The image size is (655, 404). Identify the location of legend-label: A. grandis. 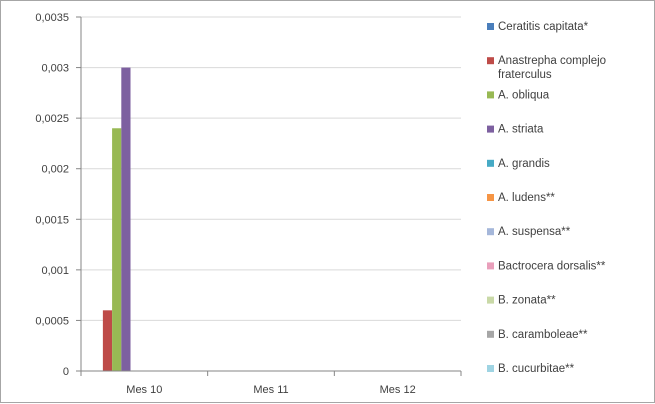
(524, 164).